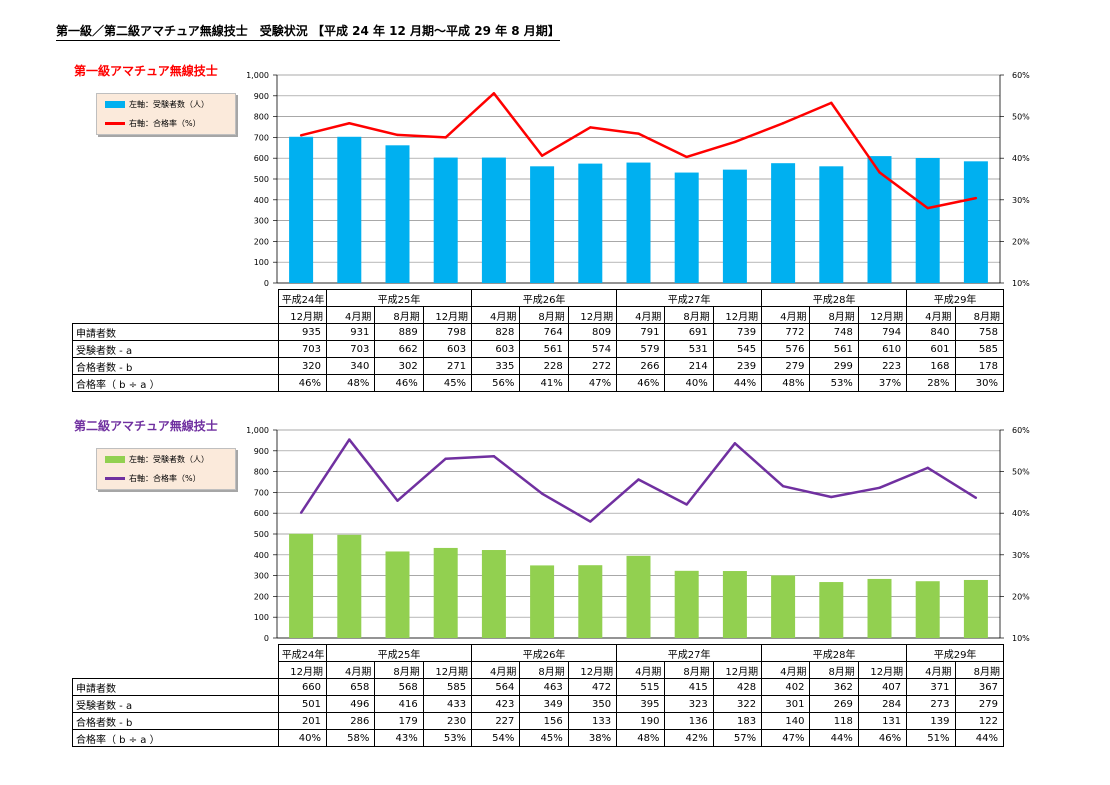 The image size is (1110, 785). I want to click on y-left-tick-label: 900, so click(261, 96).